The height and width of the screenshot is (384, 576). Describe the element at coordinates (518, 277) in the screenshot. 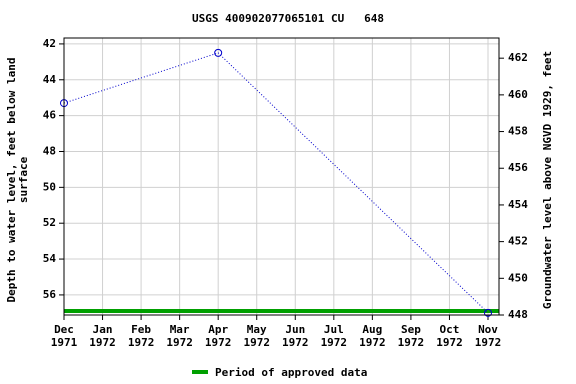

I see `y2-tick-label: 450` at that location.